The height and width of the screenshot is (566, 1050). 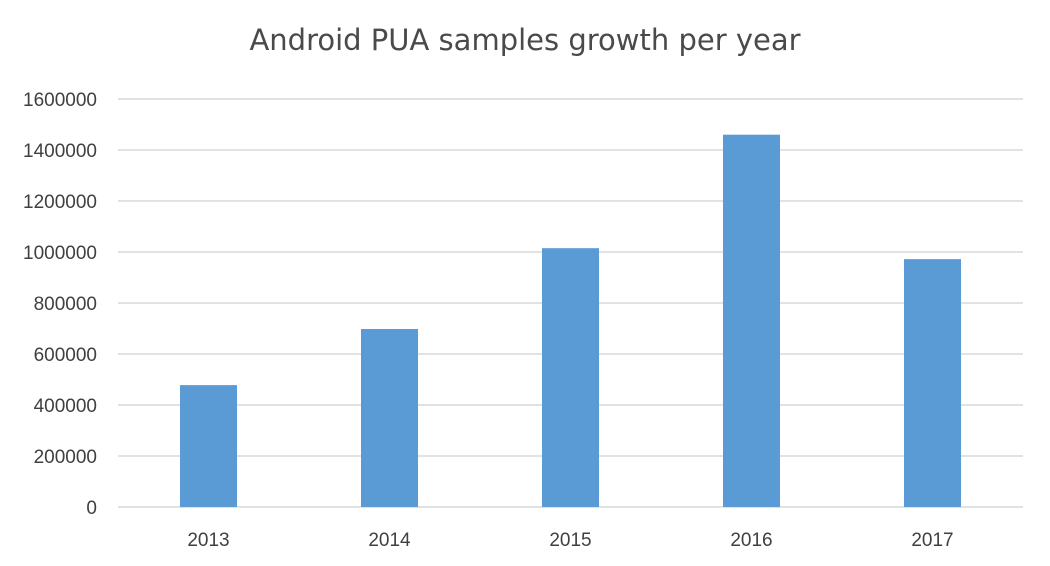 I want to click on x-tick-label: 2017, so click(x=932, y=540).